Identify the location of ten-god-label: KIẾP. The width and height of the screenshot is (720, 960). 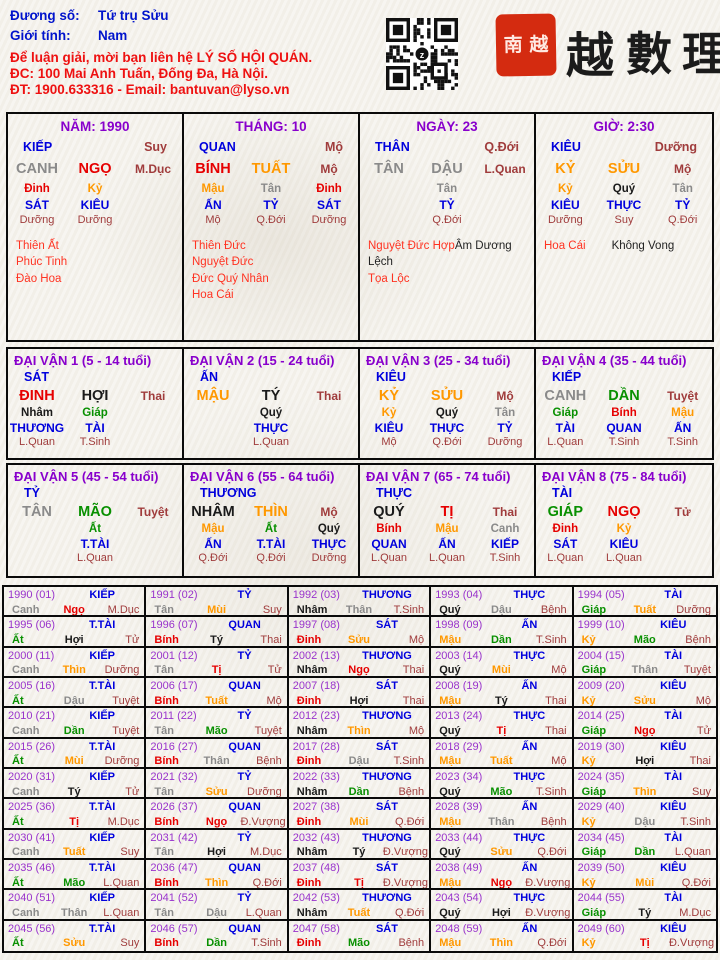
(102, 716).